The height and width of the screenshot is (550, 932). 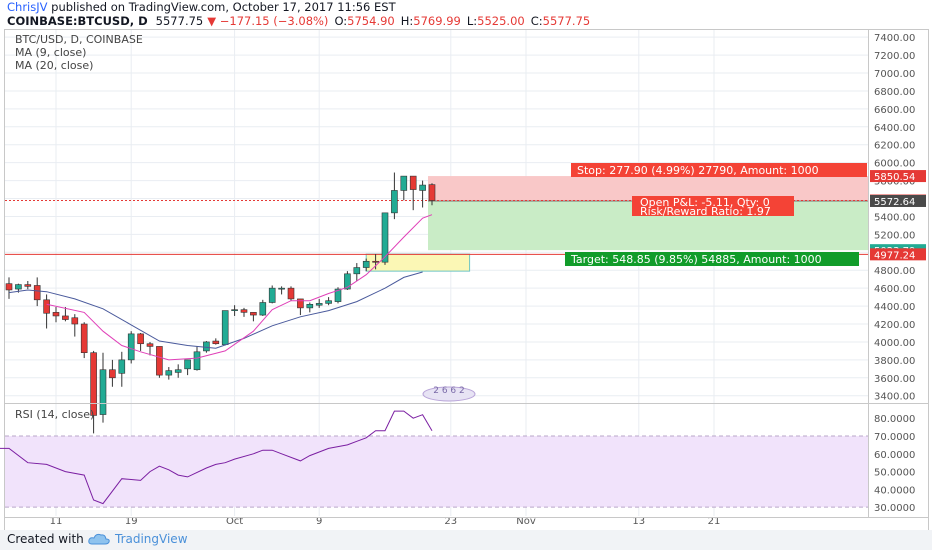 I want to click on time-tick-label: 21, so click(x=714, y=521).